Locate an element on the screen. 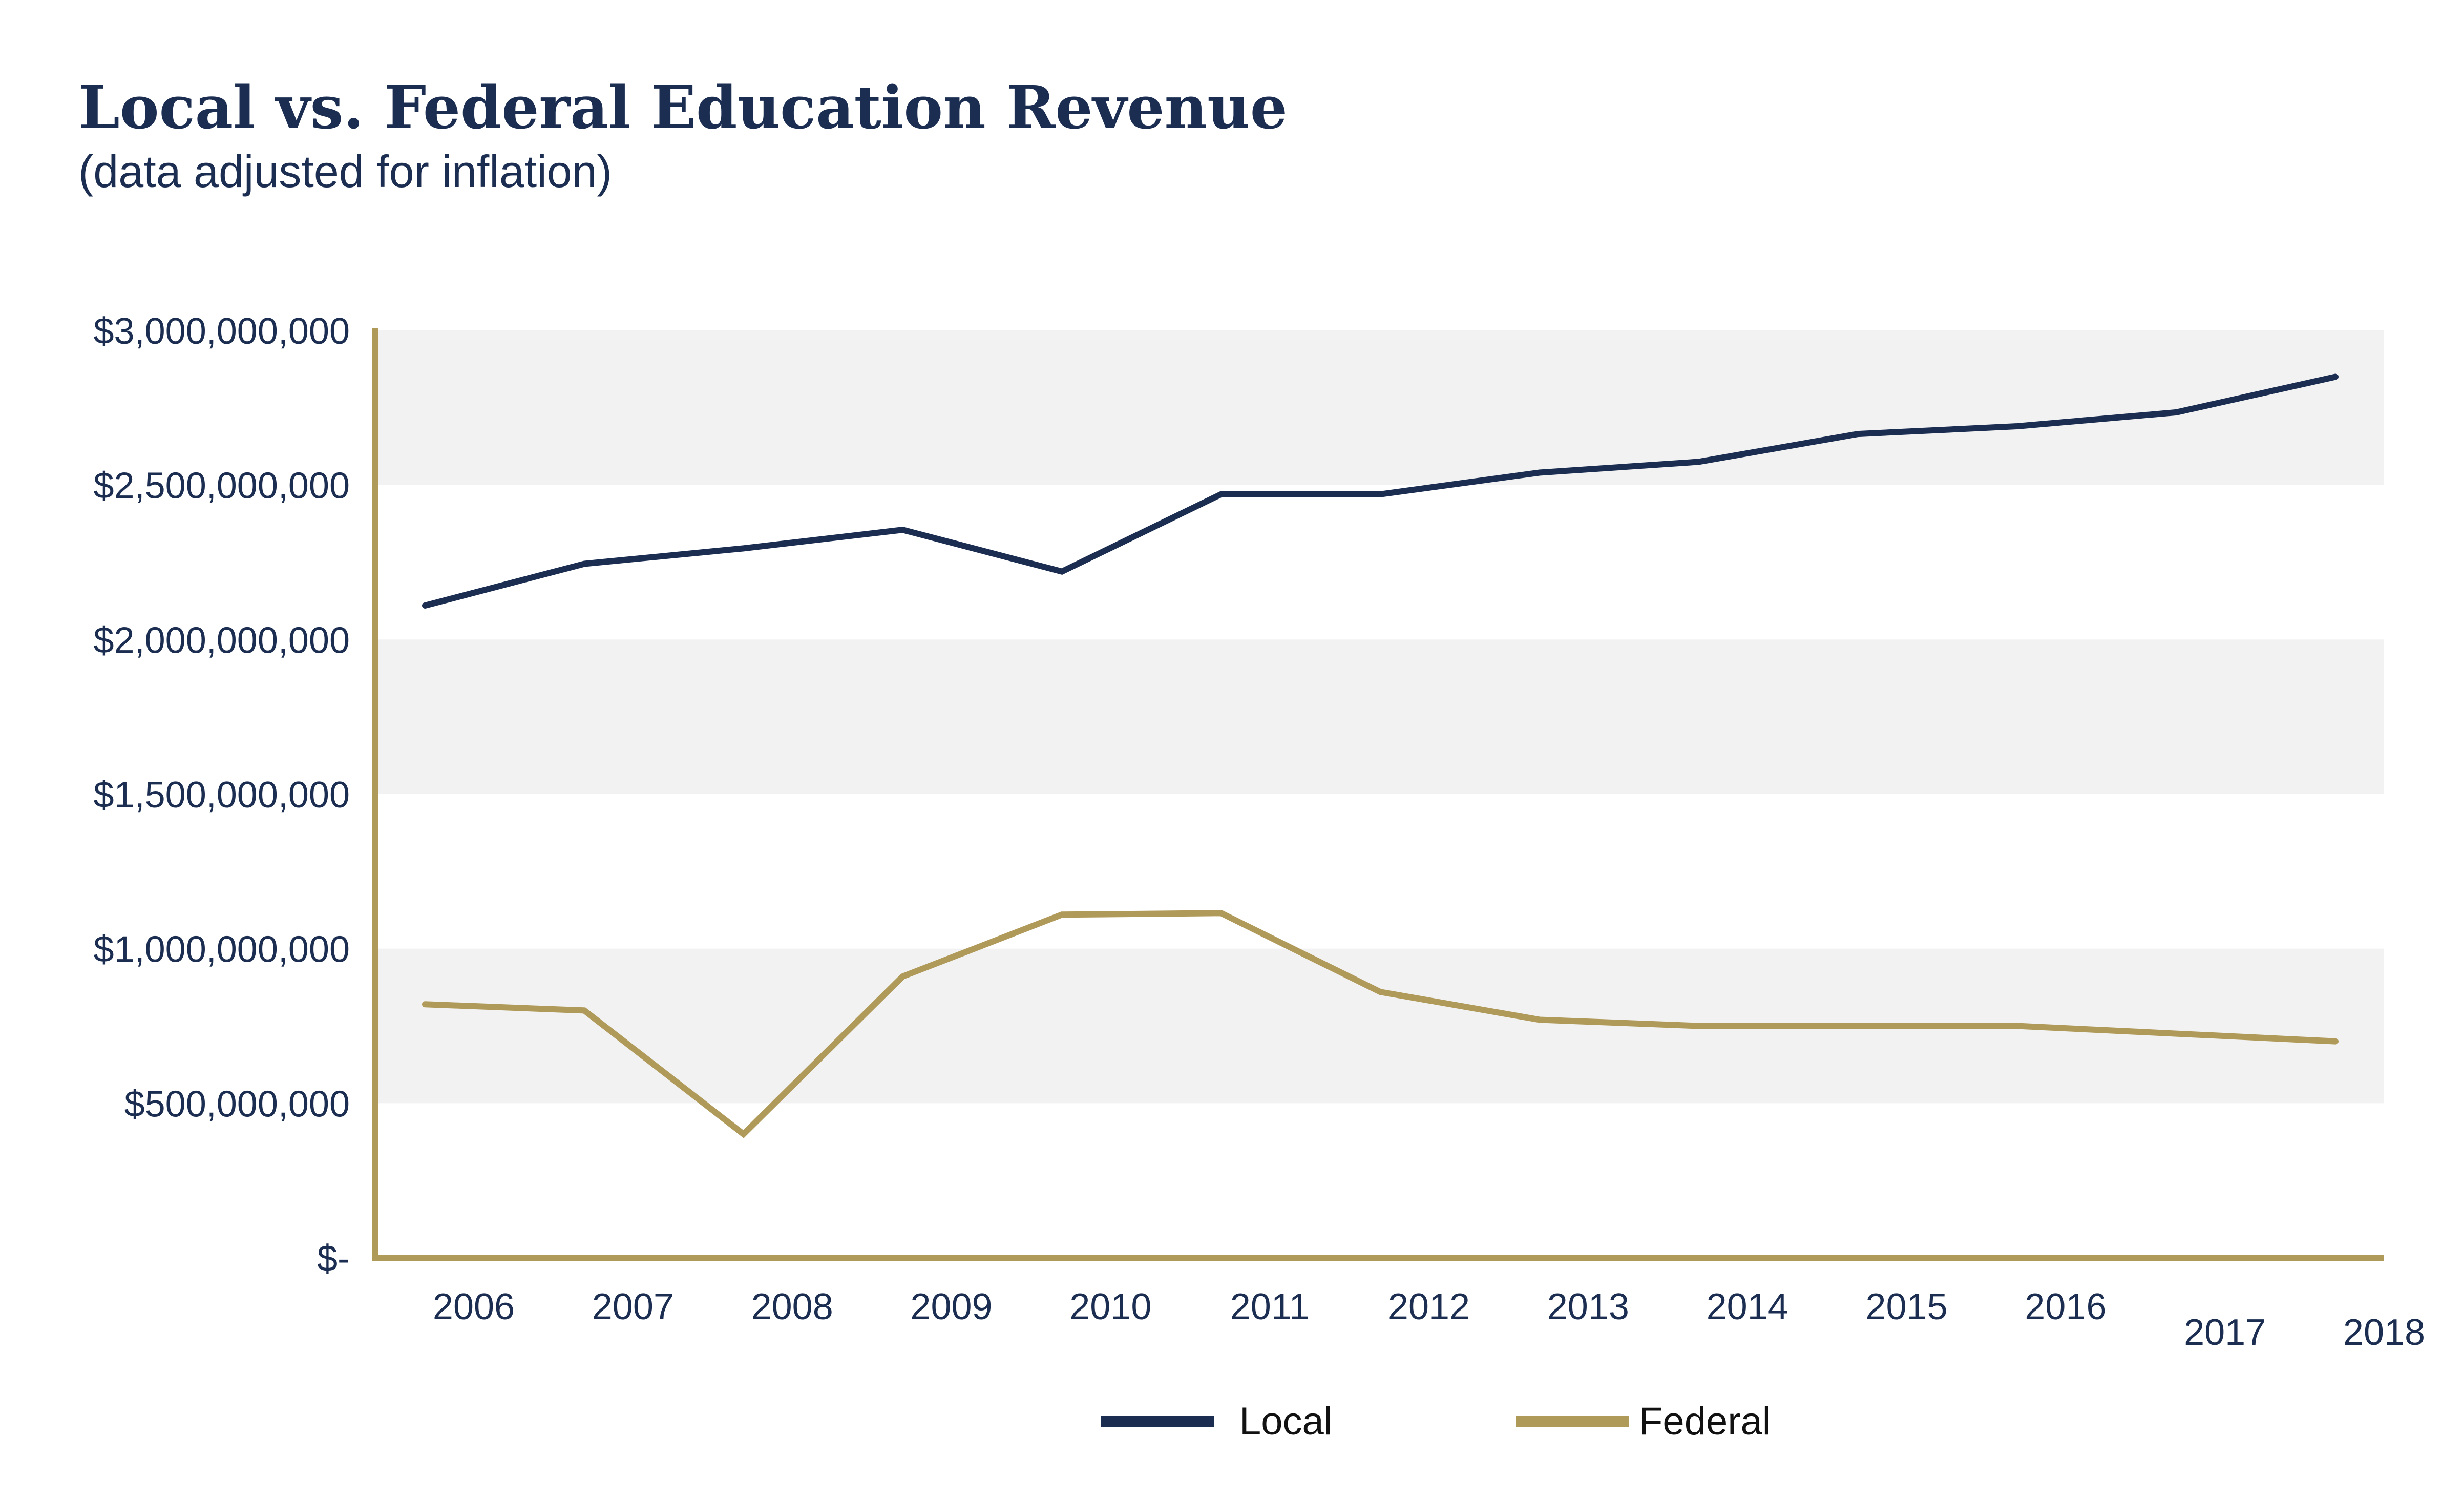 The width and height of the screenshot is (2464, 1497). y-tick-label: $- is located at coordinates (333, 1258).